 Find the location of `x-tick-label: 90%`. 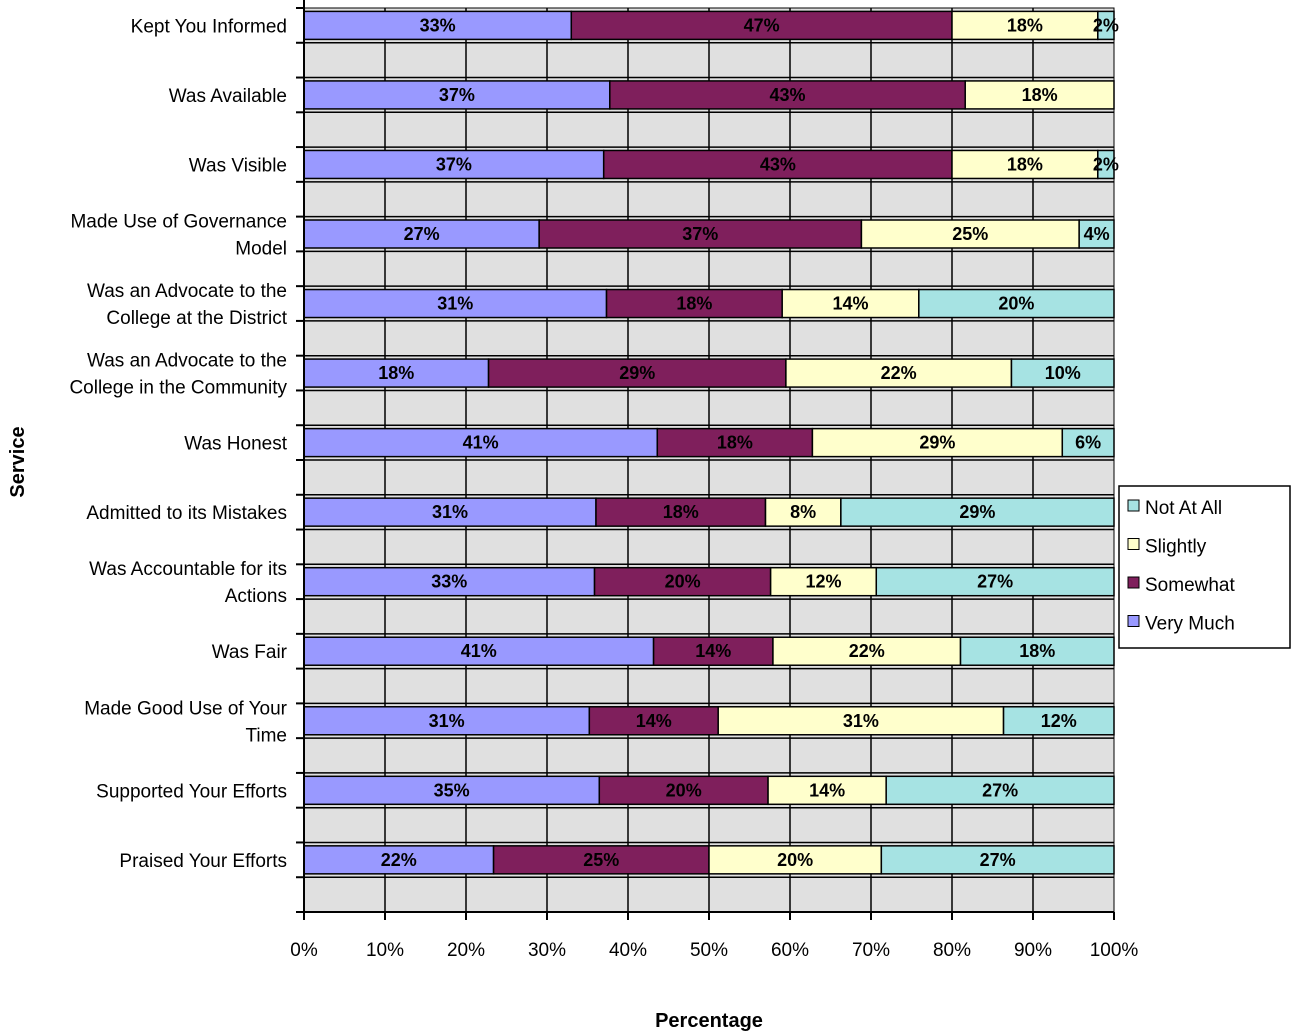

x-tick-label: 90% is located at coordinates (1033, 950).